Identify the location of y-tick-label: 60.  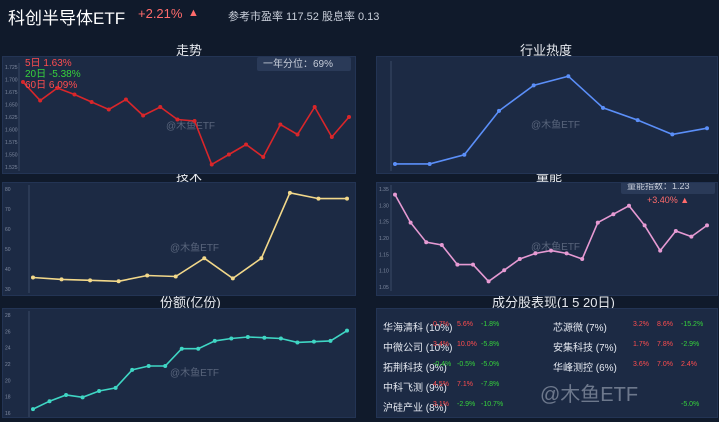
(8, 230).